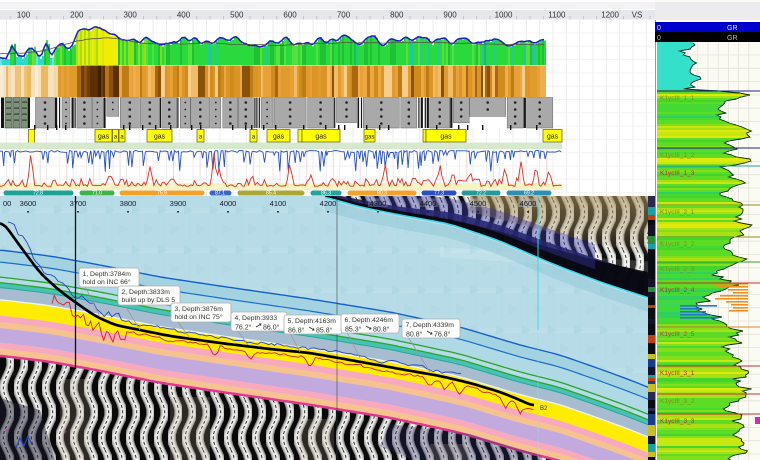 The width and height of the screenshot is (760, 460). Describe the element at coordinates (344, 15) in the screenshot. I see `svg-text: 700` at that location.